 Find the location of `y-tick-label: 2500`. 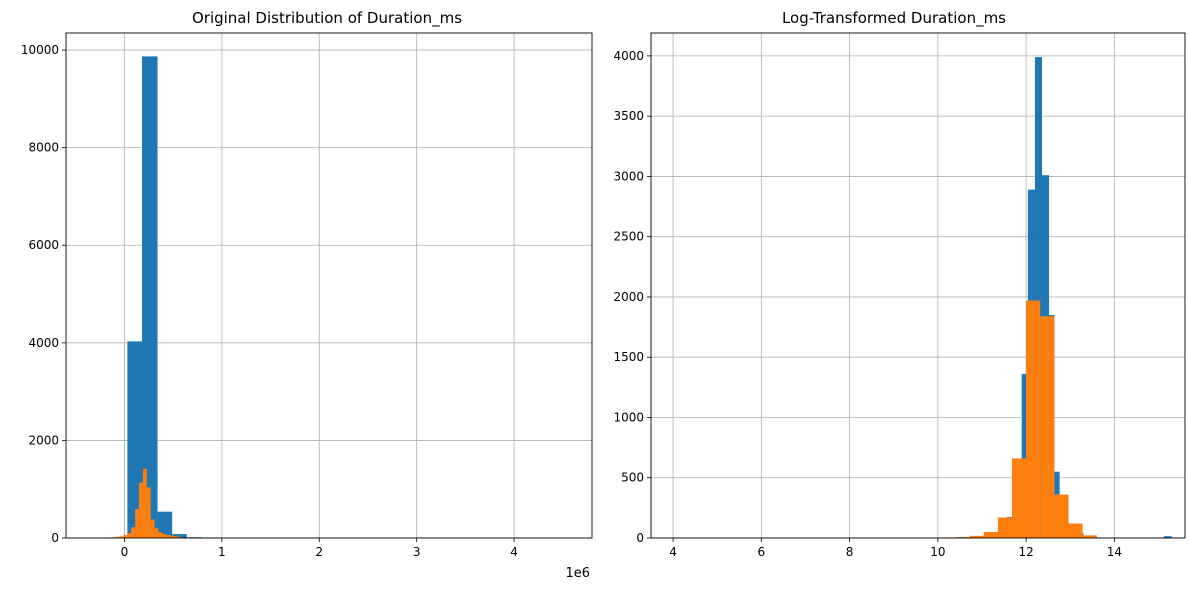

y-tick-label: 2500 is located at coordinates (628, 237).